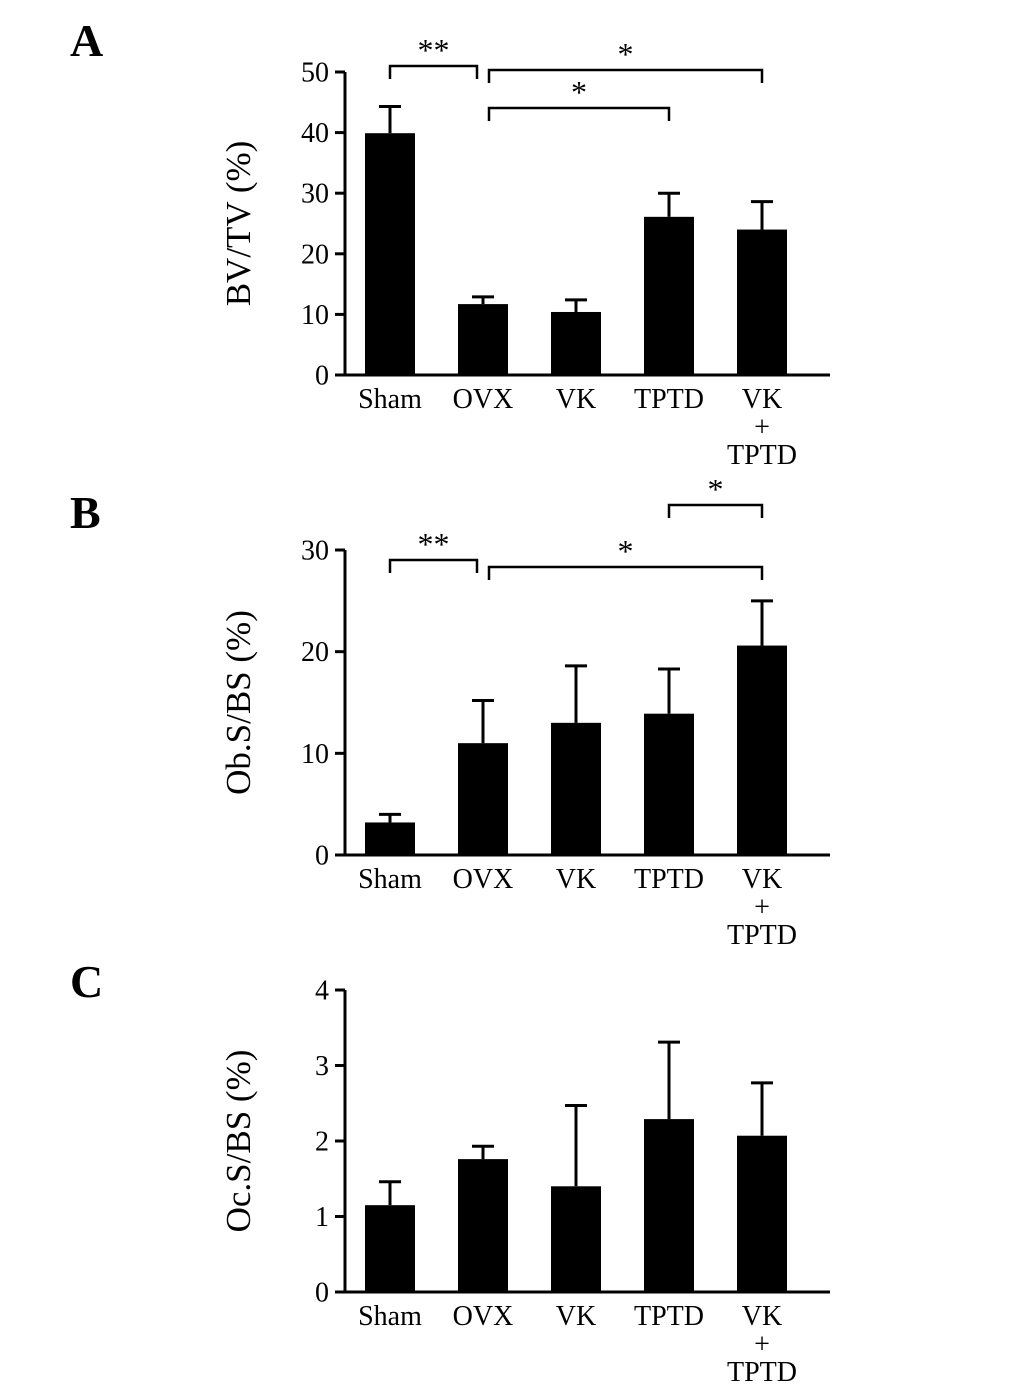  Describe the element at coordinates (87, 40) in the screenshot. I see `panel-a-letter: A` at that location.